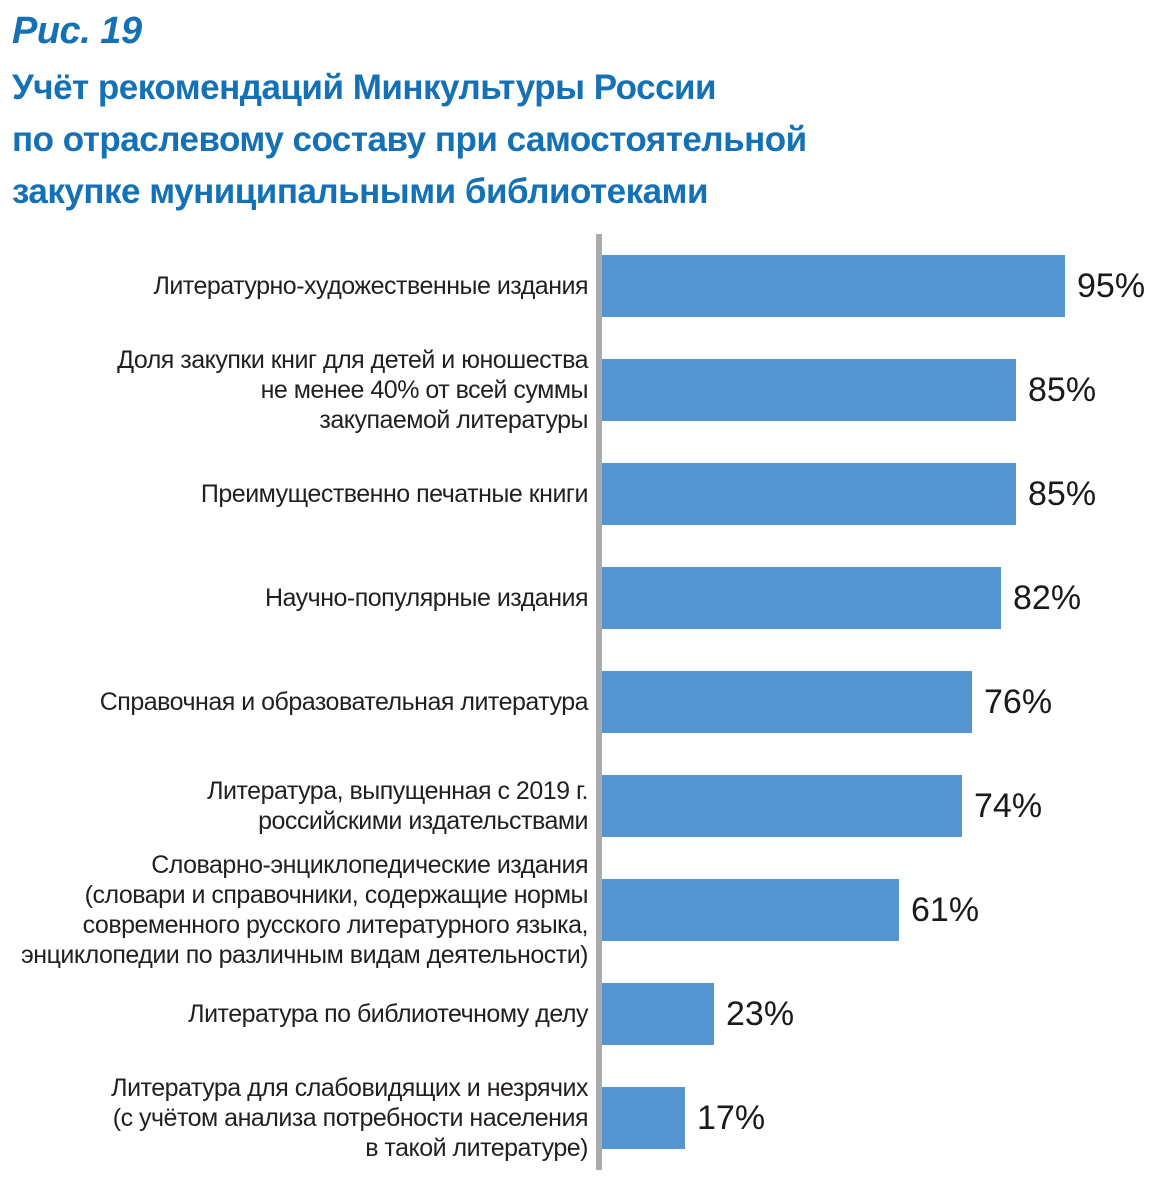 The width and height of the screenshot is (1159, 1178). What do you see at coordinates (77, 31) in the screenshot?
I see `figure-number: Рис. 19` at bounding box center [77, 31].